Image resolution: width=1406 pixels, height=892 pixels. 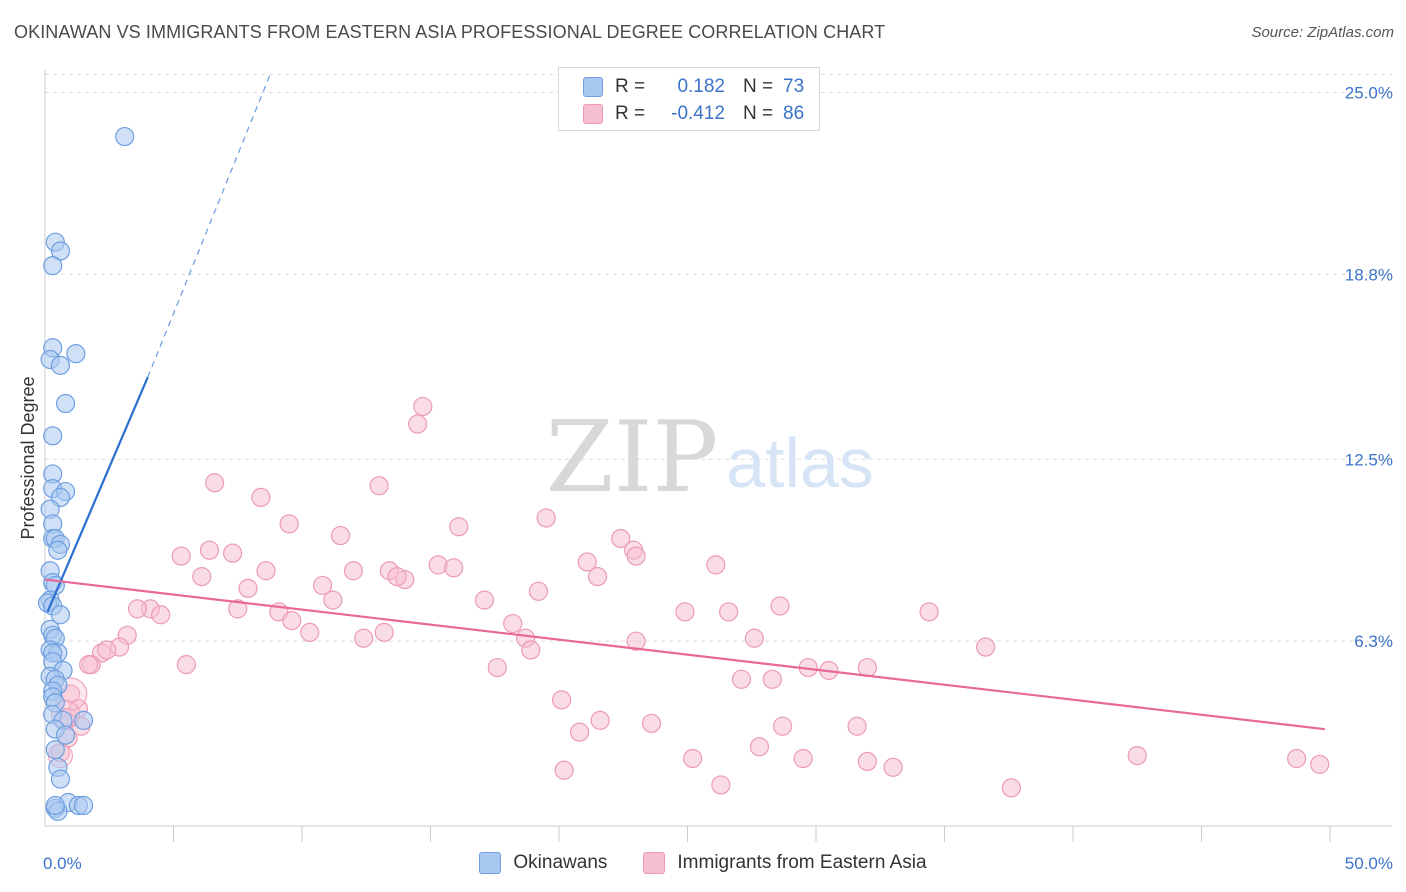 What do you see at coordinates (97, 494) in the screenshot?
I see `trend-line-okinawans` at bounding box center [97, 494].